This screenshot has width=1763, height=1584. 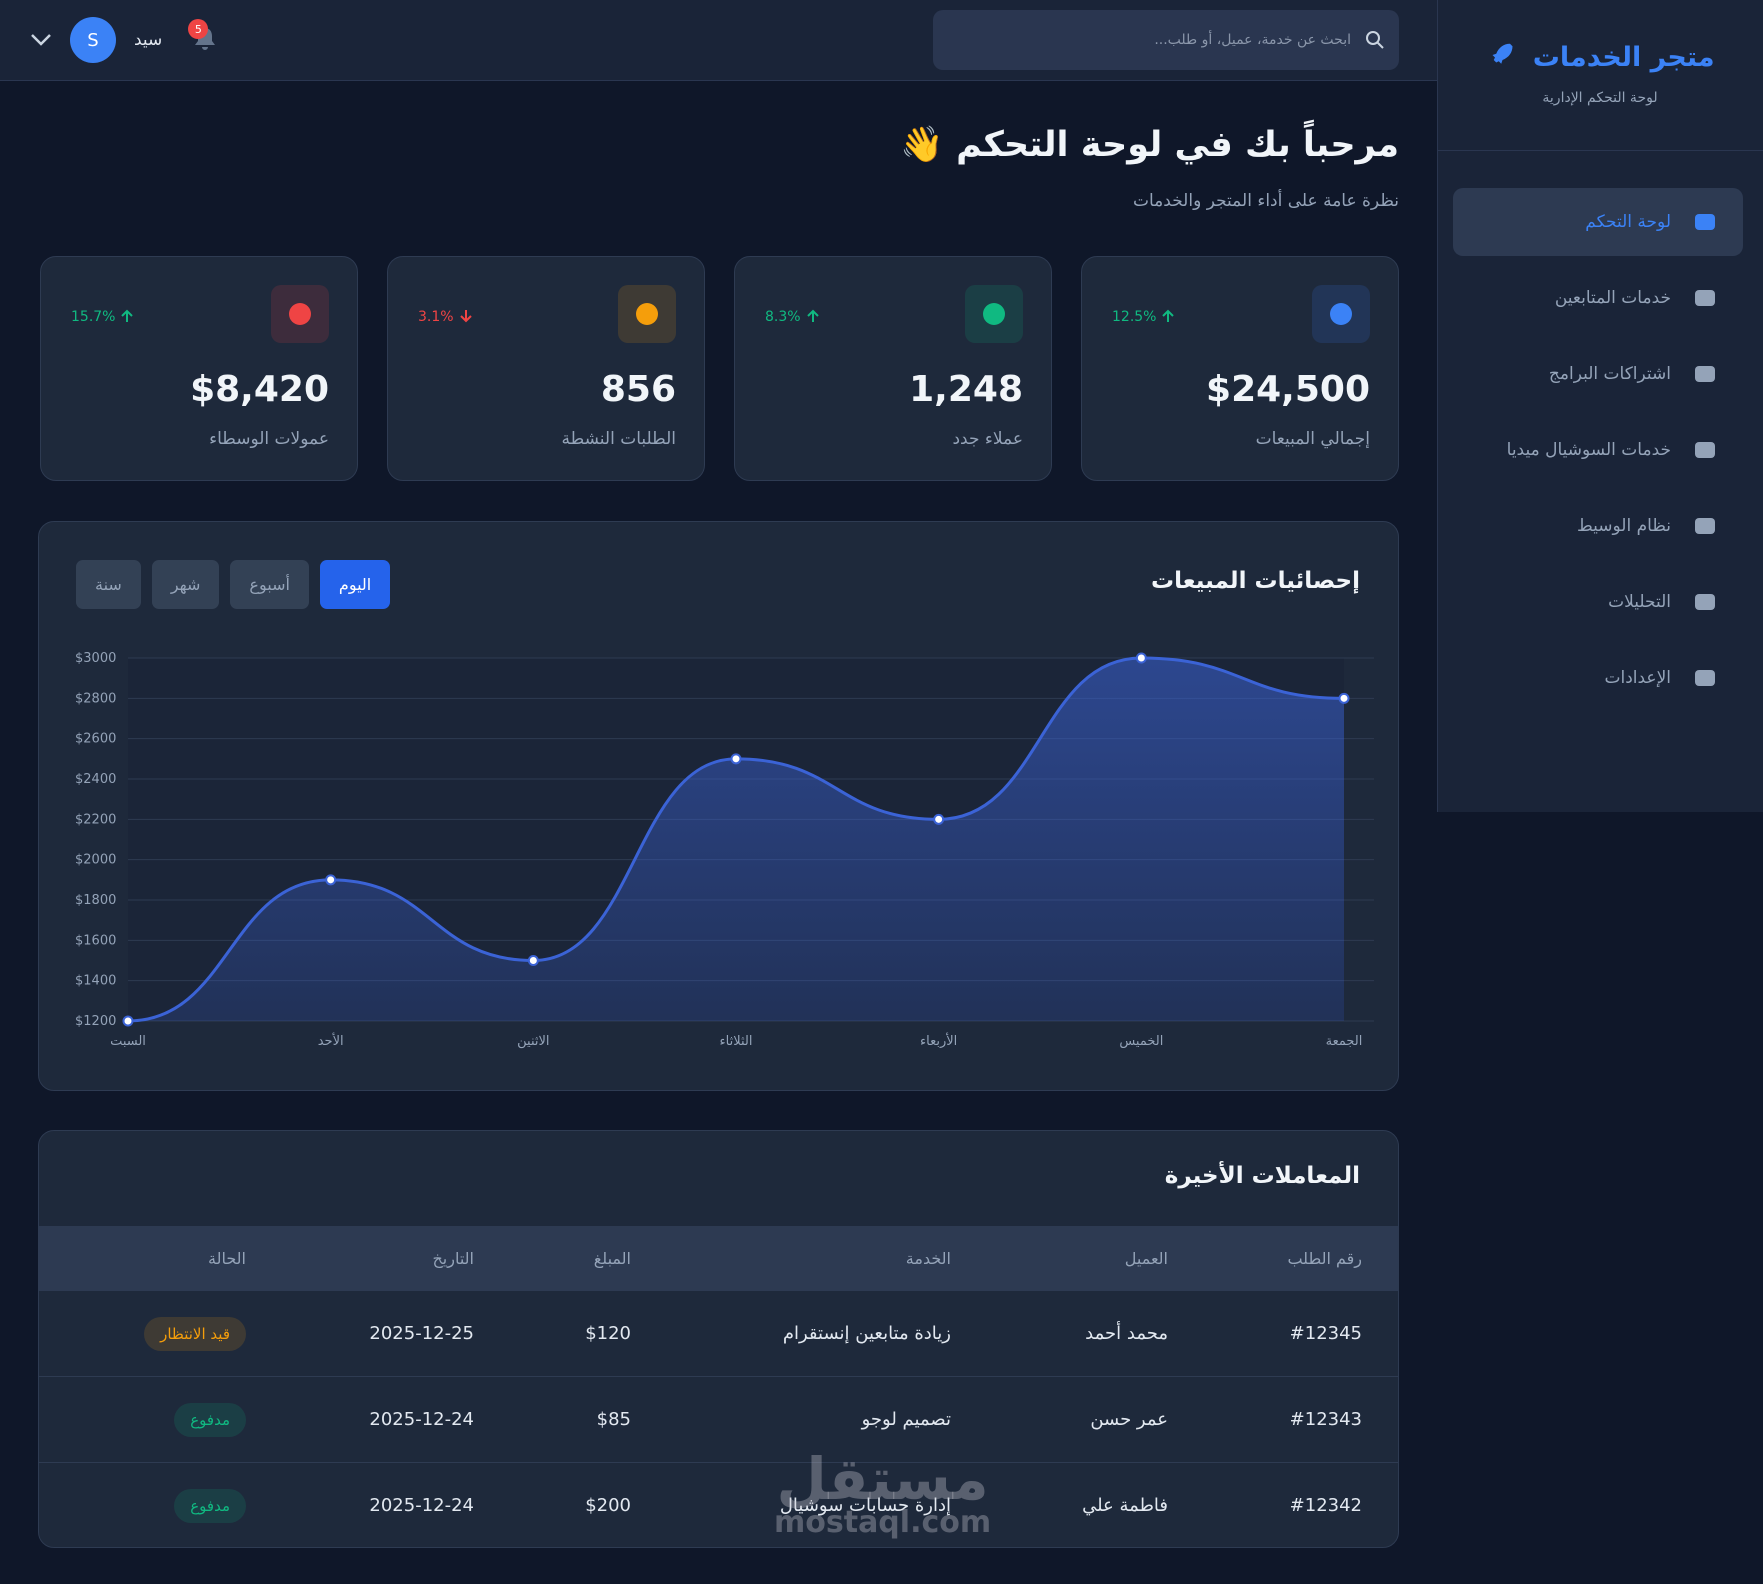 I want to click on y-tick-label: $1600, so click(x=95, y=940).